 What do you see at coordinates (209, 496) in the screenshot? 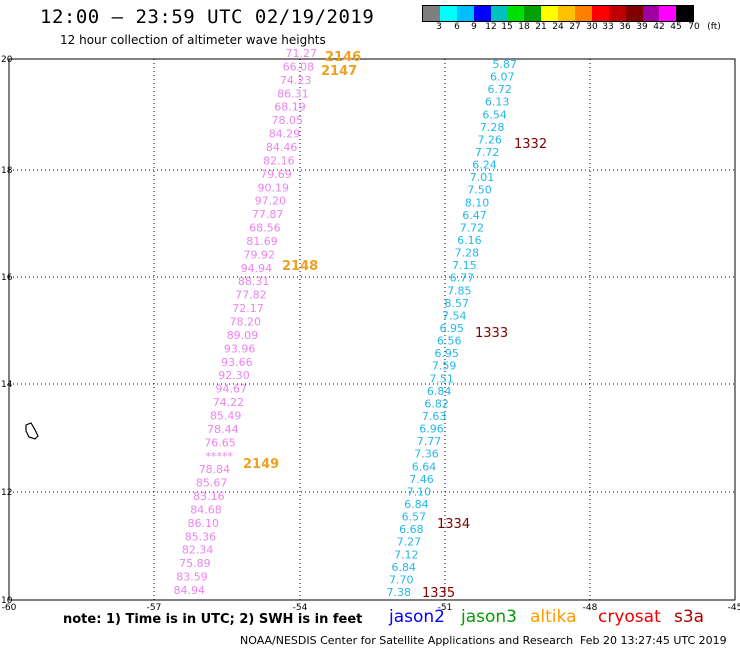
I see `wave-height-label: 83.16` at bounding box center [209, 496].